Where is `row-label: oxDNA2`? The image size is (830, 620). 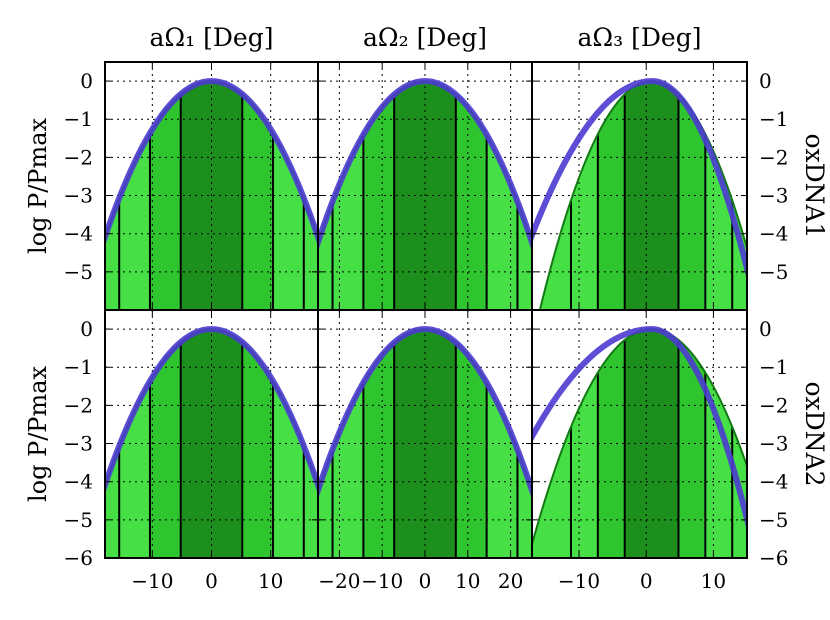
row-label: oxDNA2 is located at coordinates (814, 433).